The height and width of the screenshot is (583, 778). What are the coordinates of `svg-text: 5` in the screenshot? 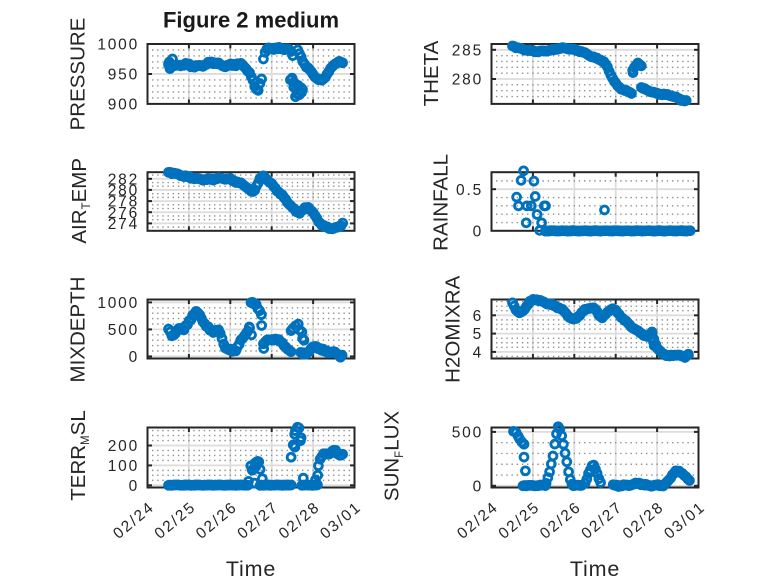 It's located at (478, 334).